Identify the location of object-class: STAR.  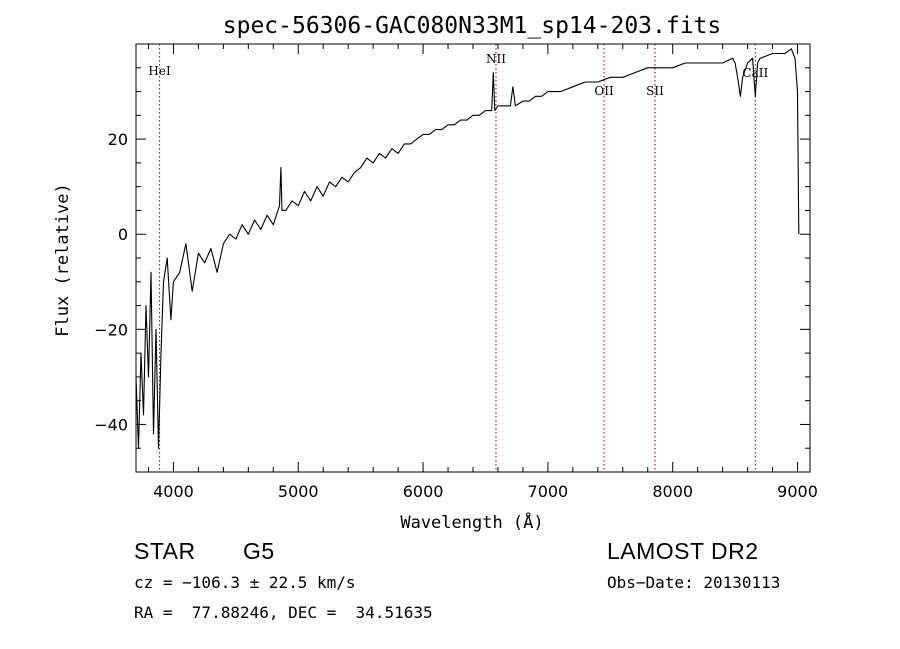
(165, 551).